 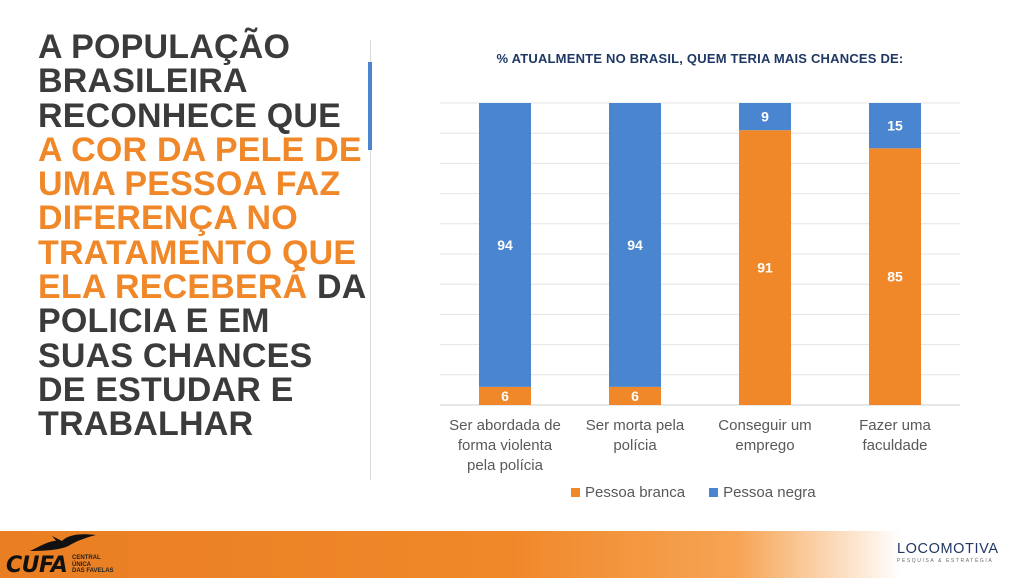 I want to click on category-label: polícia, so click(x=635, y=445).